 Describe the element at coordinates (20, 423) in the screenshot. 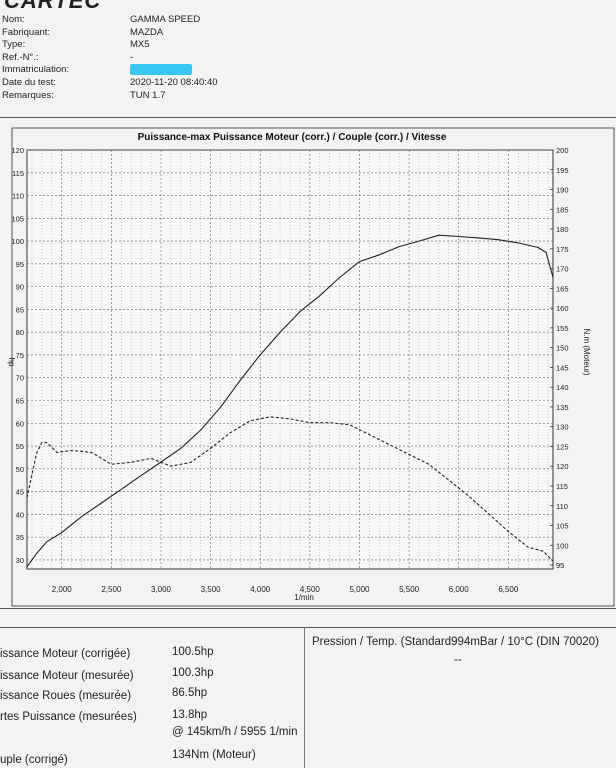

I see `y-tick-label: 60` at that location.